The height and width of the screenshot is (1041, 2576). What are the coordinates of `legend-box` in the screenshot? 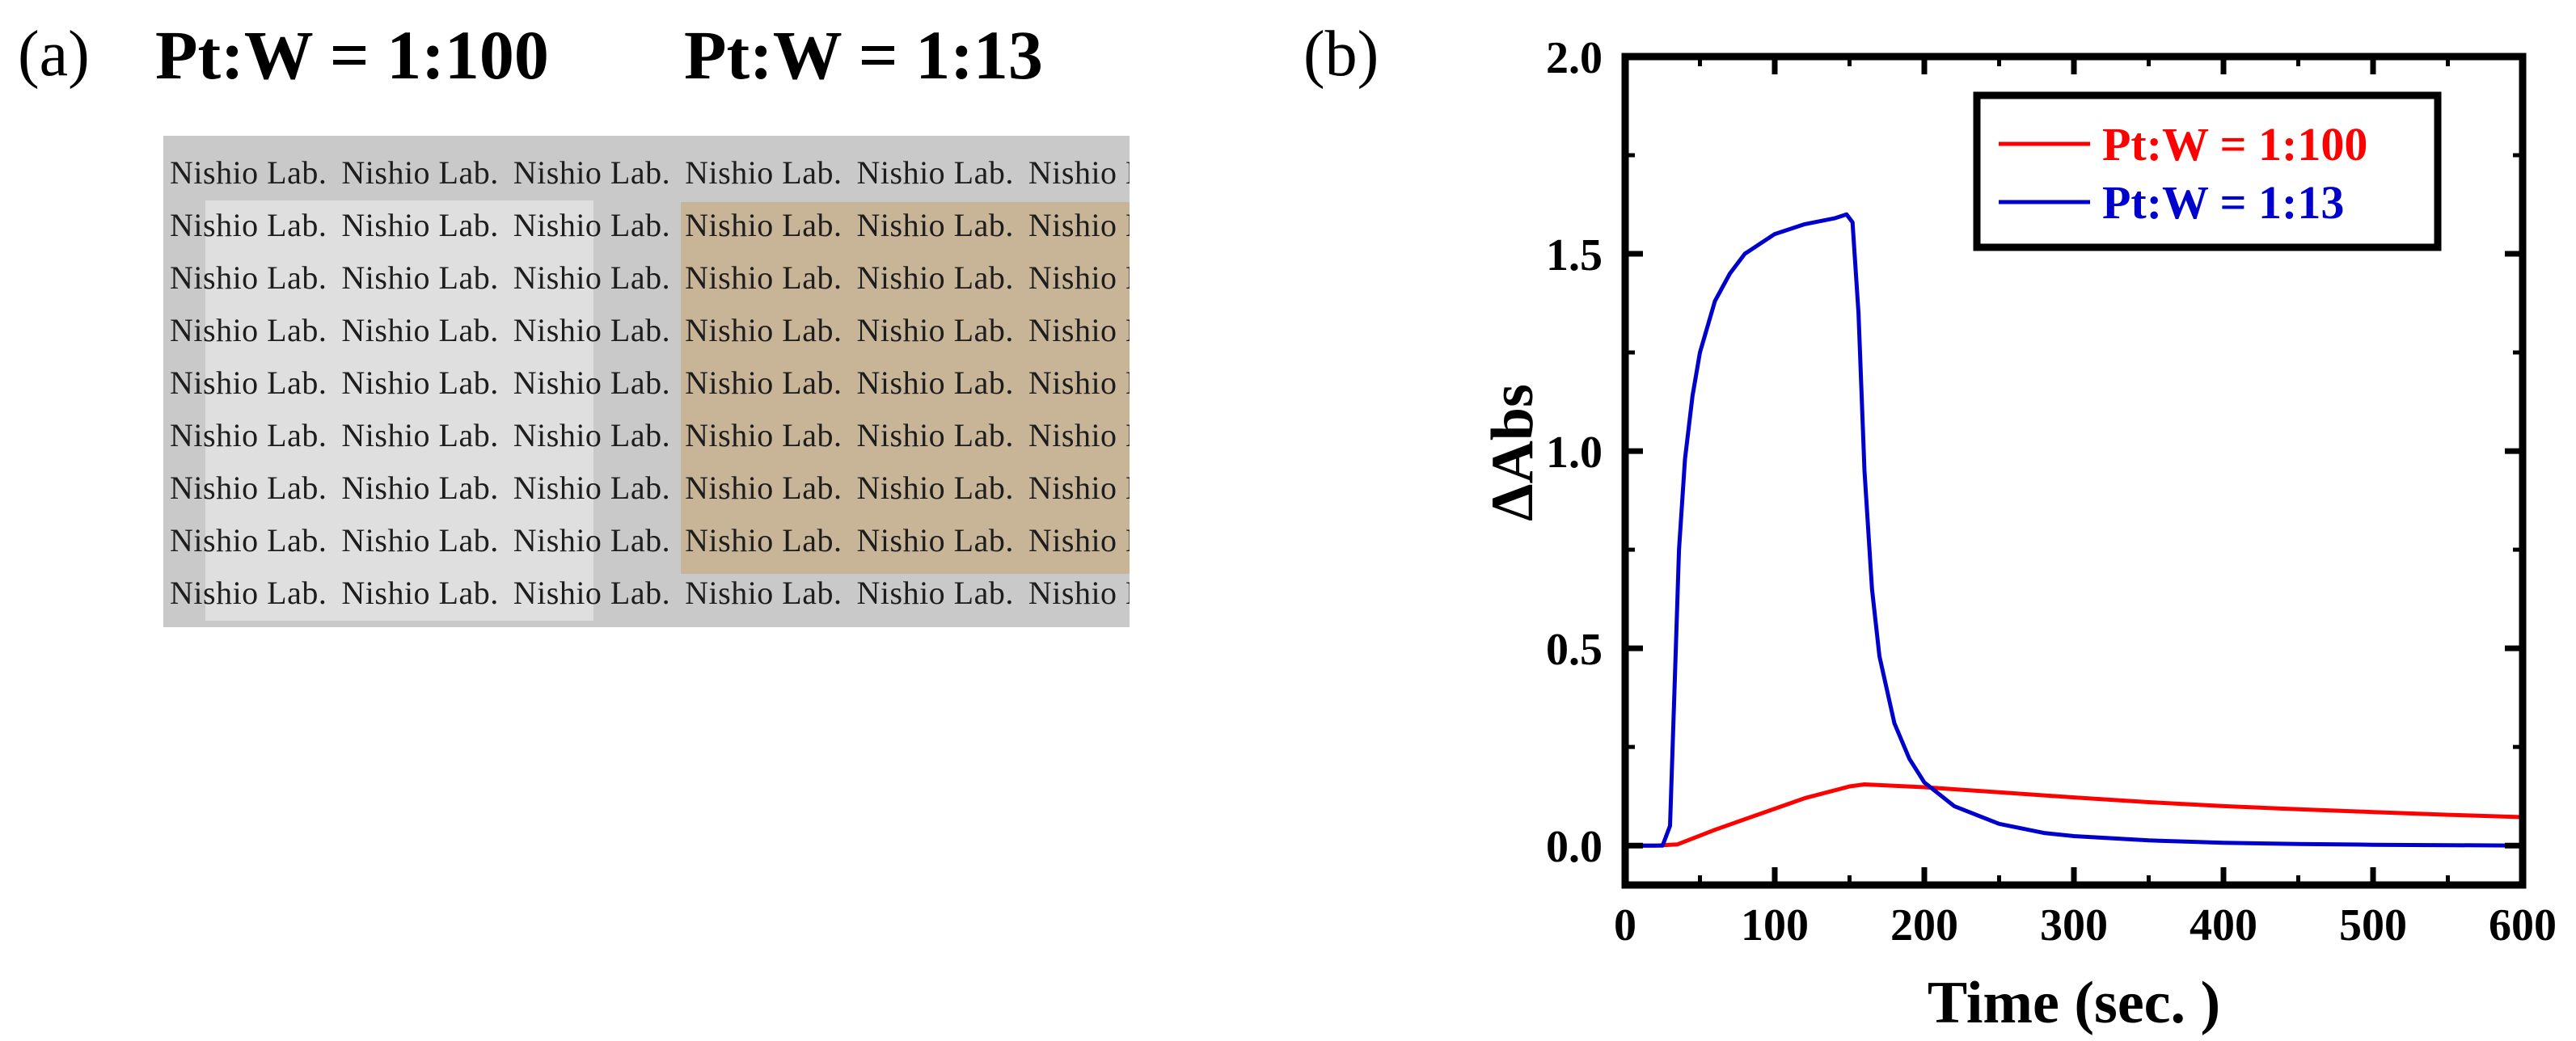 It's located at (2207, 171).